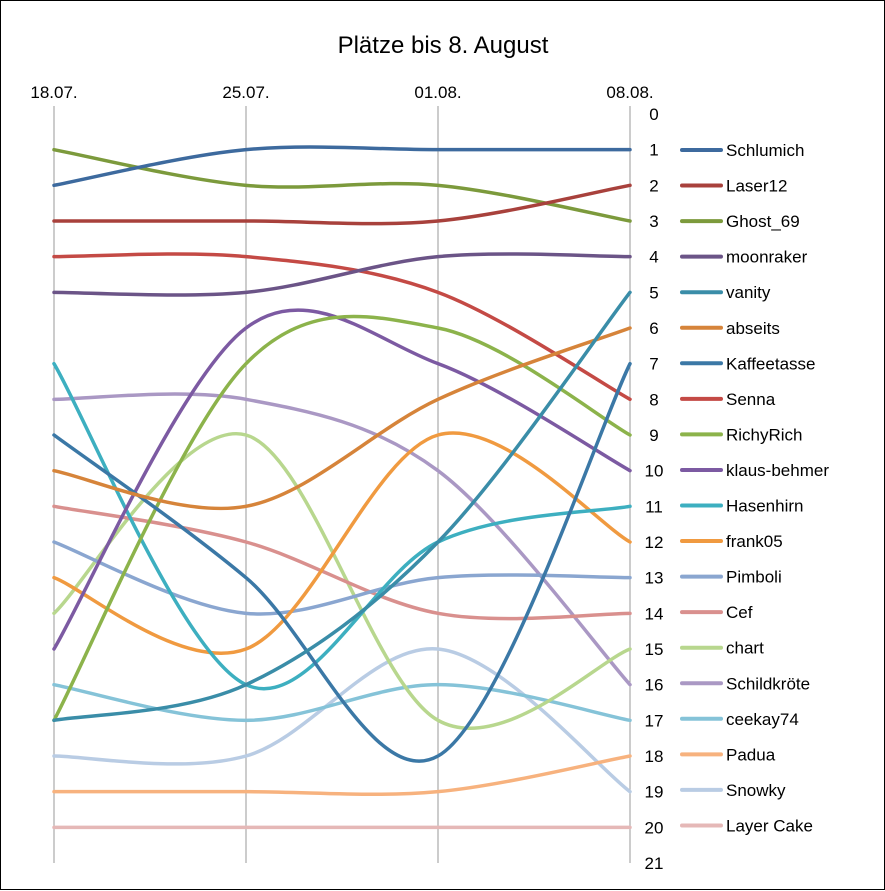  What do you see at coordinates (342, 166) in the screenshot?
I see `series-line-schlumich` at bounding box center [342, 166].